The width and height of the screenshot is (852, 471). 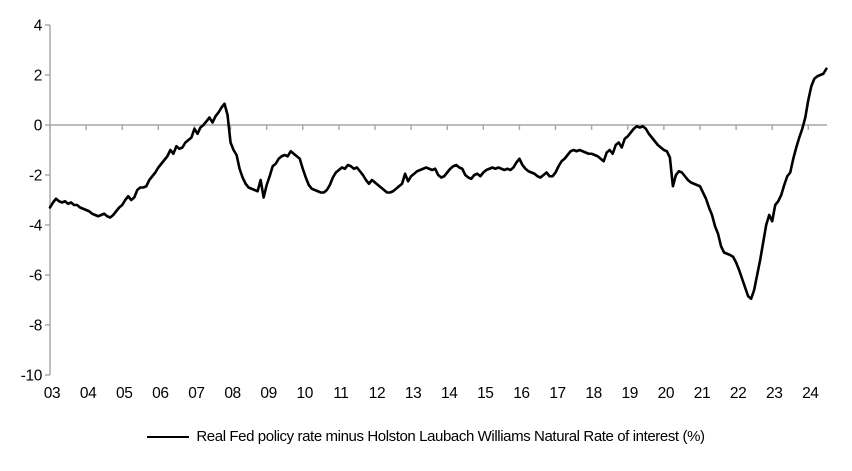 What do you see at coordinates (702, 393) in the screenshot?
I see `x-axis-tick-label: 21` at bounding box center [702, 393].